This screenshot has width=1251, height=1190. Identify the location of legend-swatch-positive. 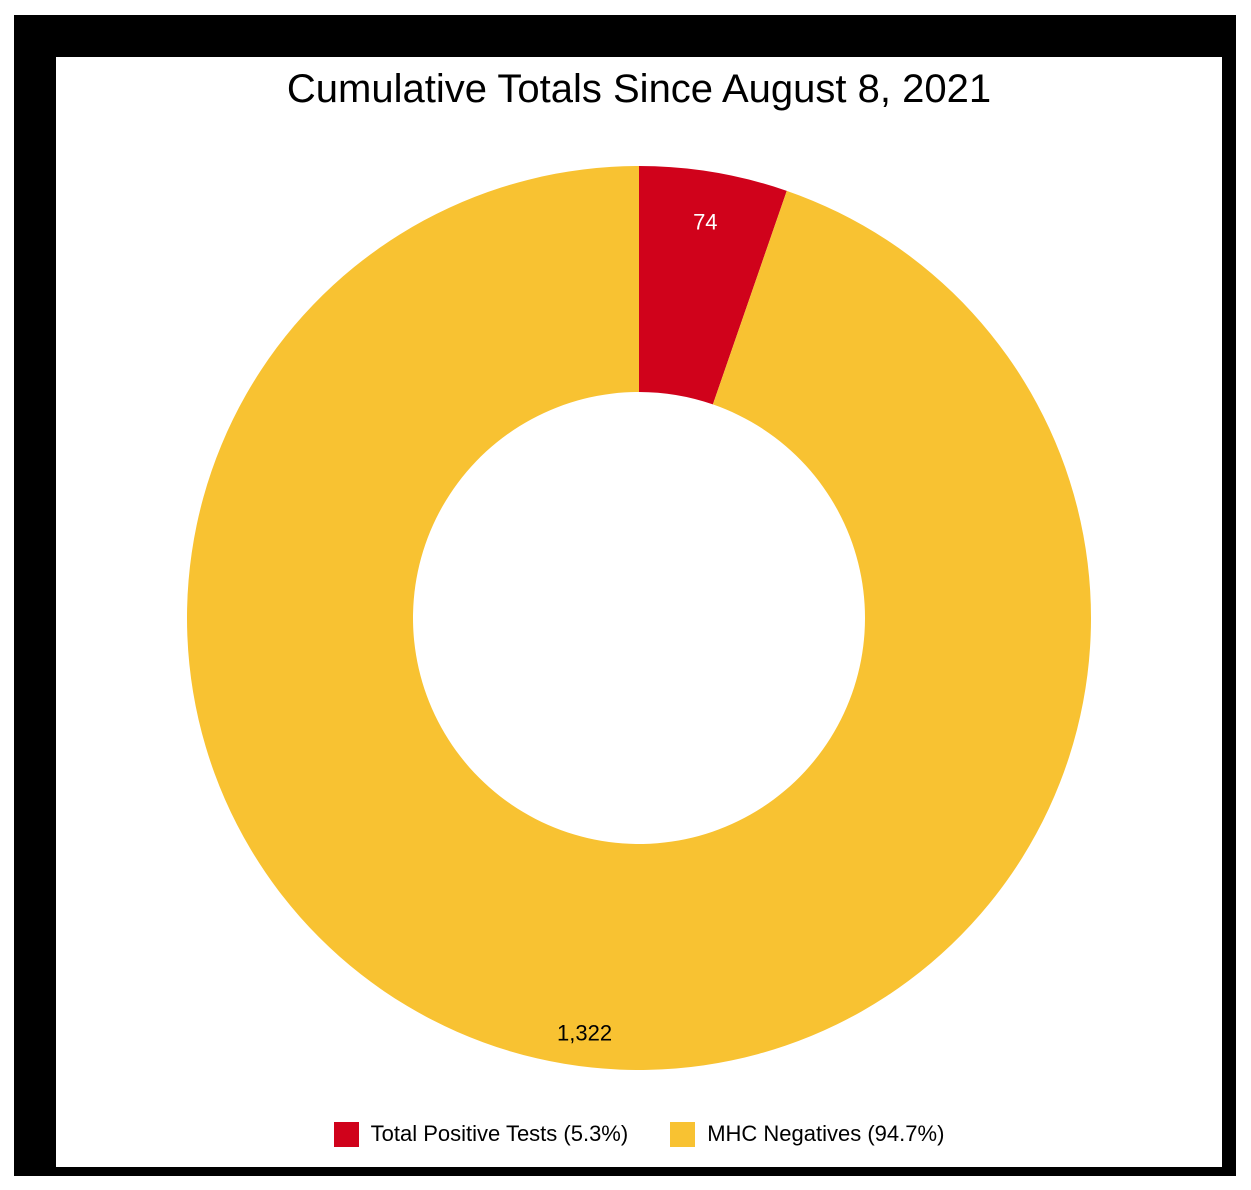
(346, 1134).